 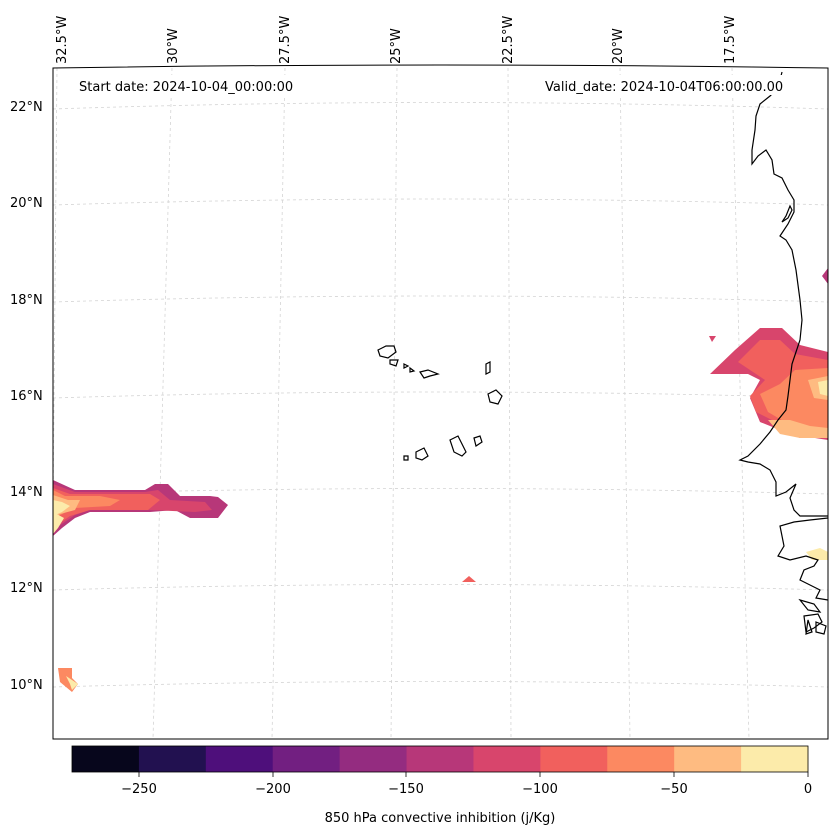 I want to click on lat-label: 20°N, so click(x=26, y=203).